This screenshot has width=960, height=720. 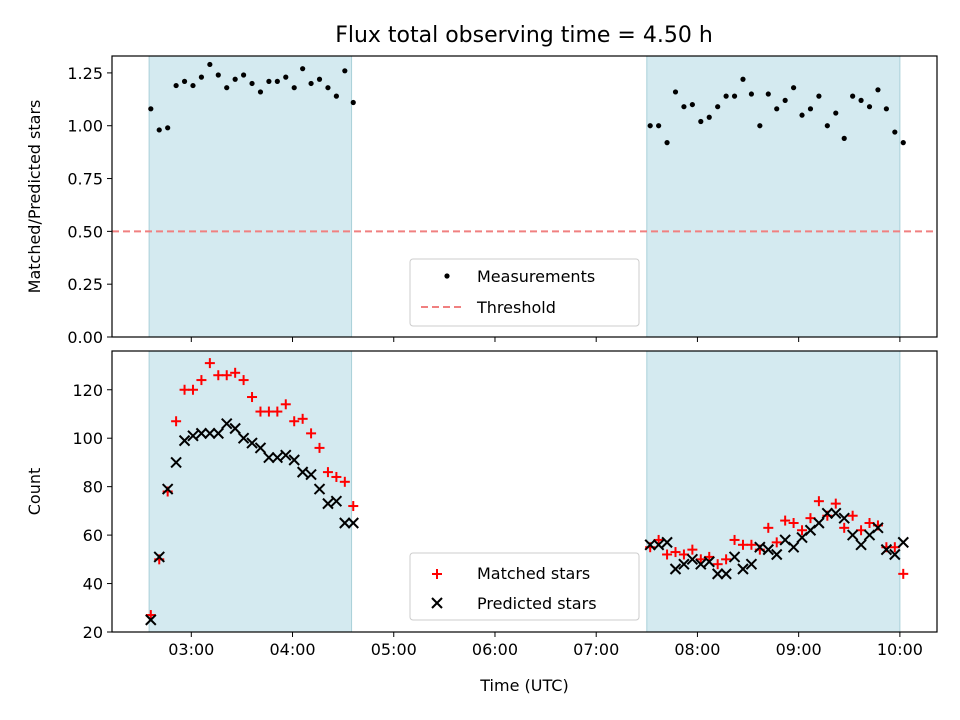 I want to click on top-y-axis-label: Matched/Predicted stars, so click(x=34, y=197).